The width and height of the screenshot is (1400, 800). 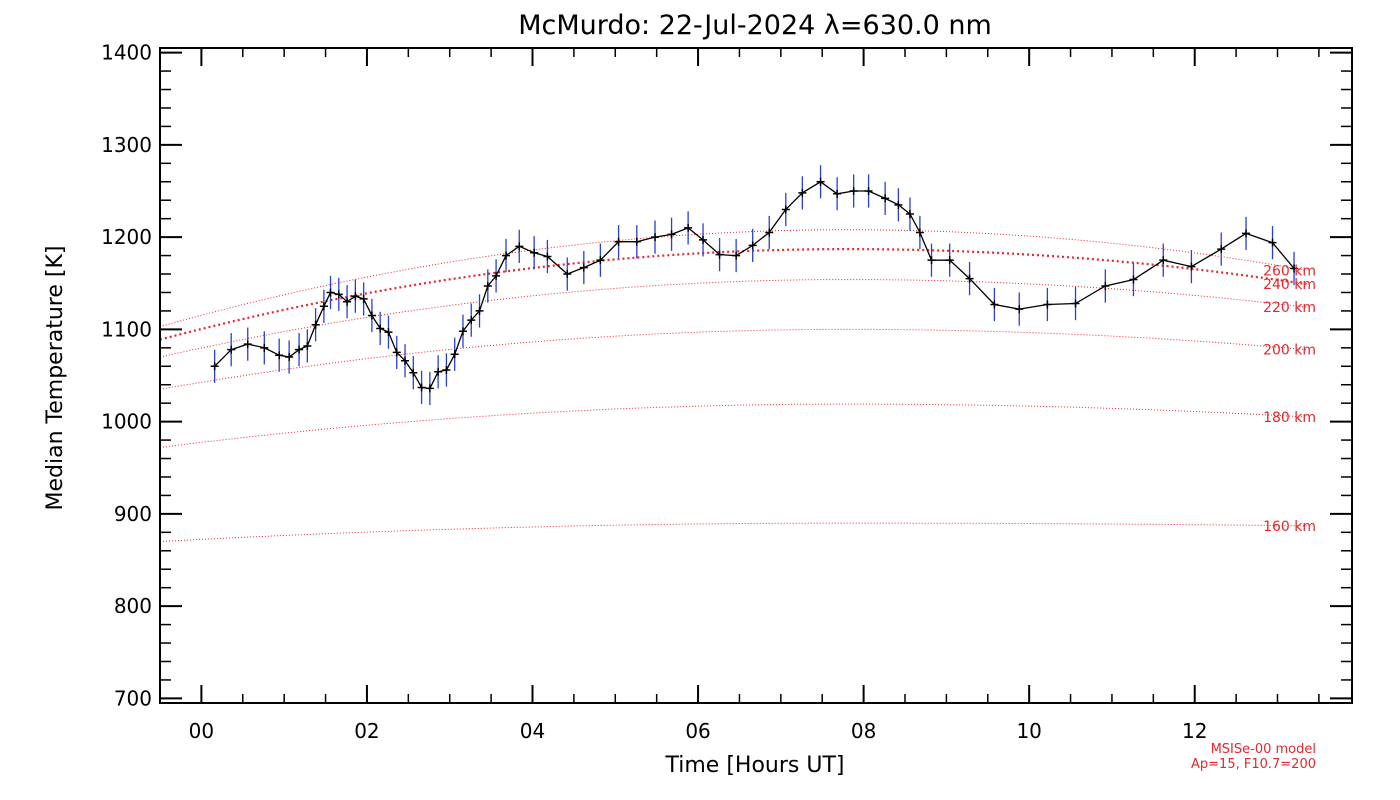 What do you see at coordinates (1289, 285) in the screenshot?
I see `model-curve-label: 240 km` at bounding box center [1289, 285].